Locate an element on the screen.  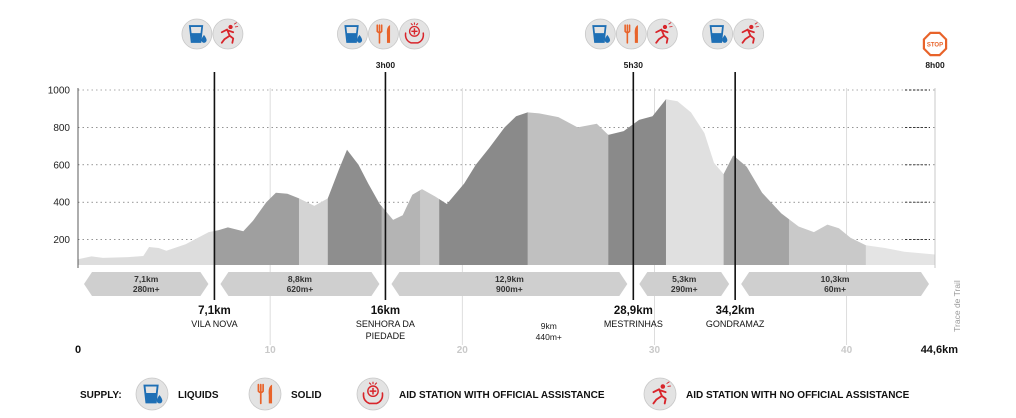
x-tick-label: 20 is located at coordinates (463, 350).